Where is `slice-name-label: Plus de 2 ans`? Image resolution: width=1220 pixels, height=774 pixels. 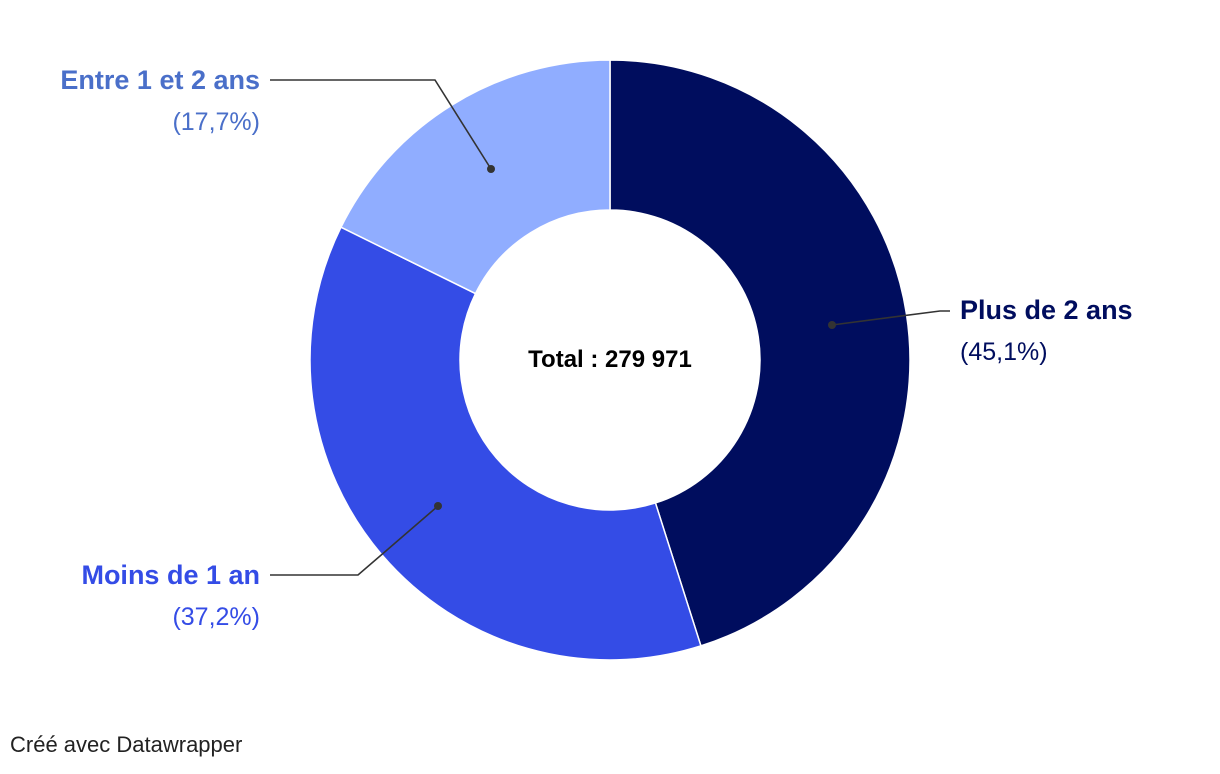
slice-name-label: Plus de 2 ans is located at coordinates (1046, 310).